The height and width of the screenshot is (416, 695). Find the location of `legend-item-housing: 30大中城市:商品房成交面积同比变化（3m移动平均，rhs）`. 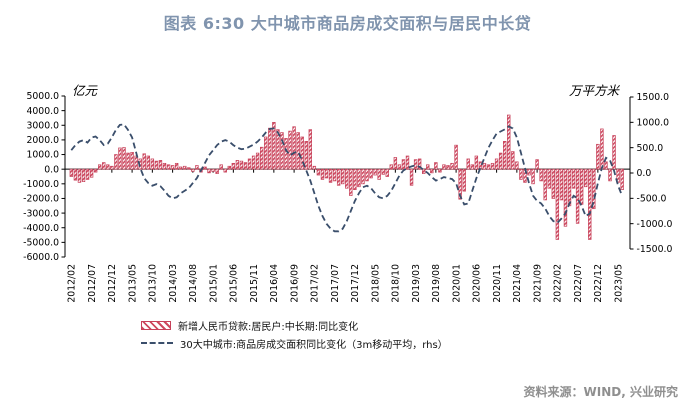

legend-item-housing: 30大中城市:商品房成交面积同比变化（3m移动平均，rhs） is located at coordinates (294, 343).